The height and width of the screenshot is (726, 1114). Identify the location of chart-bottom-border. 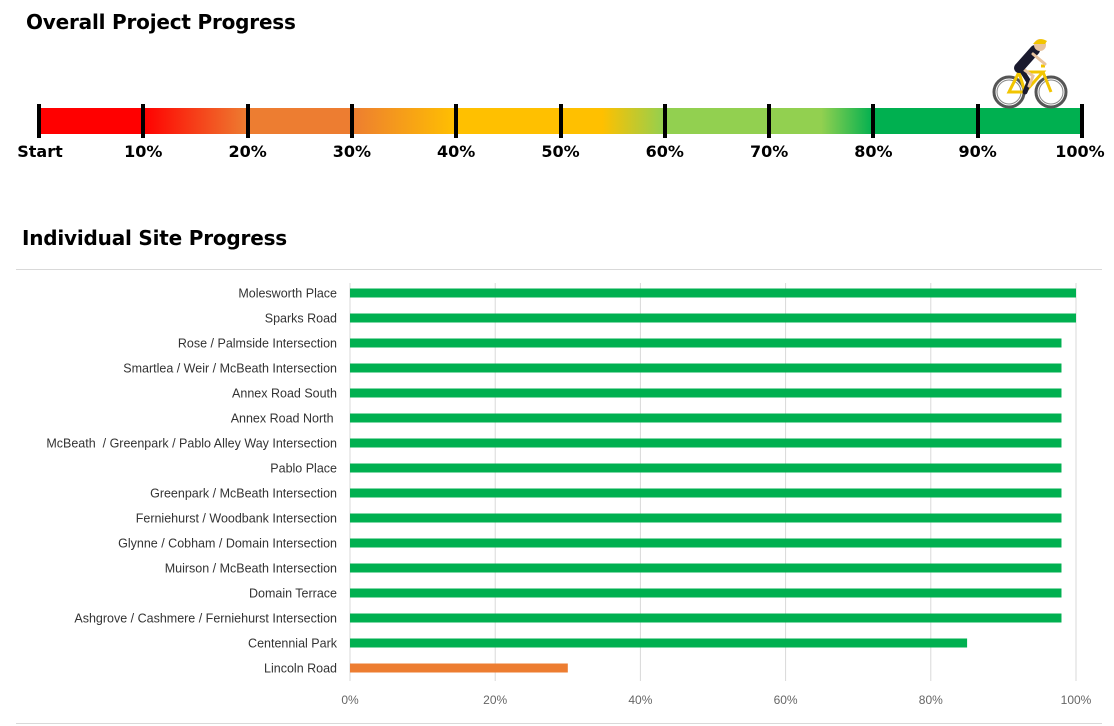
(559, 723).